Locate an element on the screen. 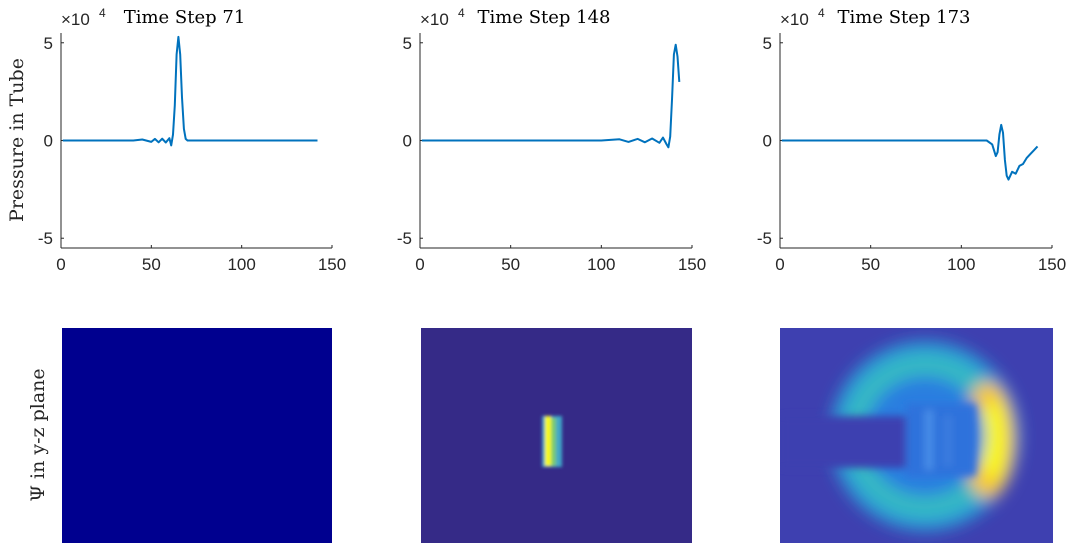  row-label-pressure: Pressure in Tube is located at coordinates (17, 140).